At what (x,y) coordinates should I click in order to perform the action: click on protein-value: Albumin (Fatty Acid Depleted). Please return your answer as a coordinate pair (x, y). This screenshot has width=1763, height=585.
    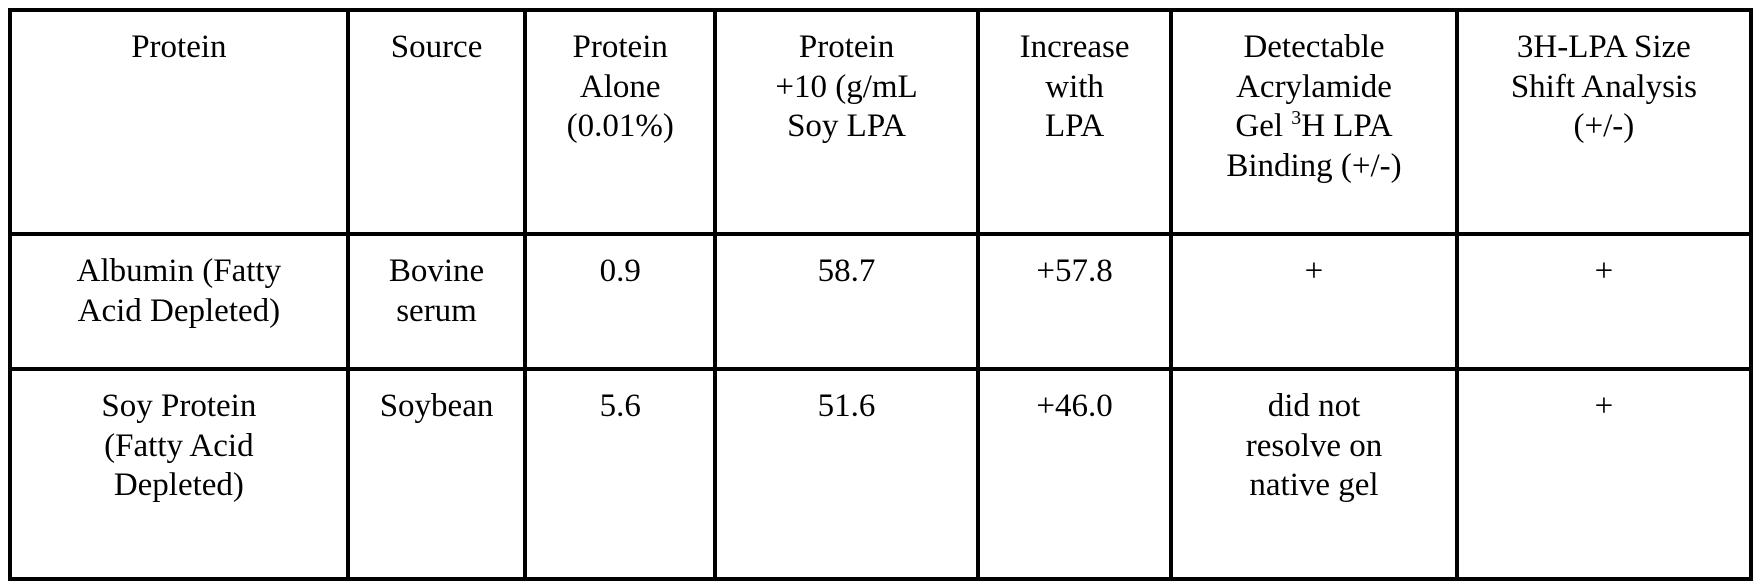
    Looking at the image, I should click on (179, 291).